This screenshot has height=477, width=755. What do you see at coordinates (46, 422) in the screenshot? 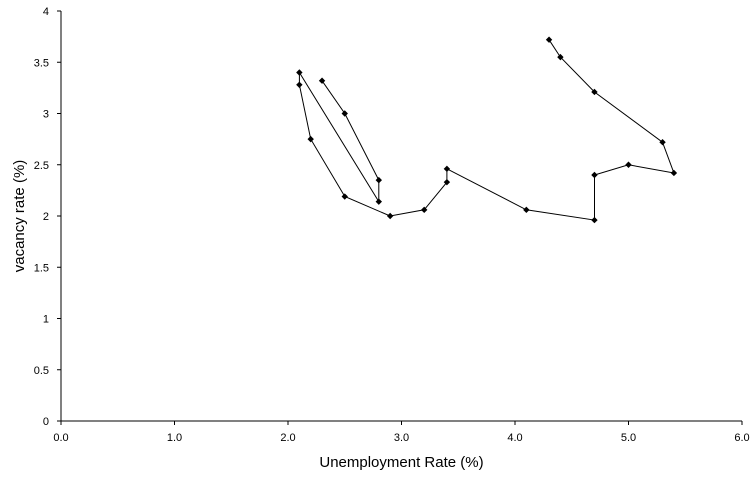
I see `y-tick-label: 0` at bounding box center [46, 422].